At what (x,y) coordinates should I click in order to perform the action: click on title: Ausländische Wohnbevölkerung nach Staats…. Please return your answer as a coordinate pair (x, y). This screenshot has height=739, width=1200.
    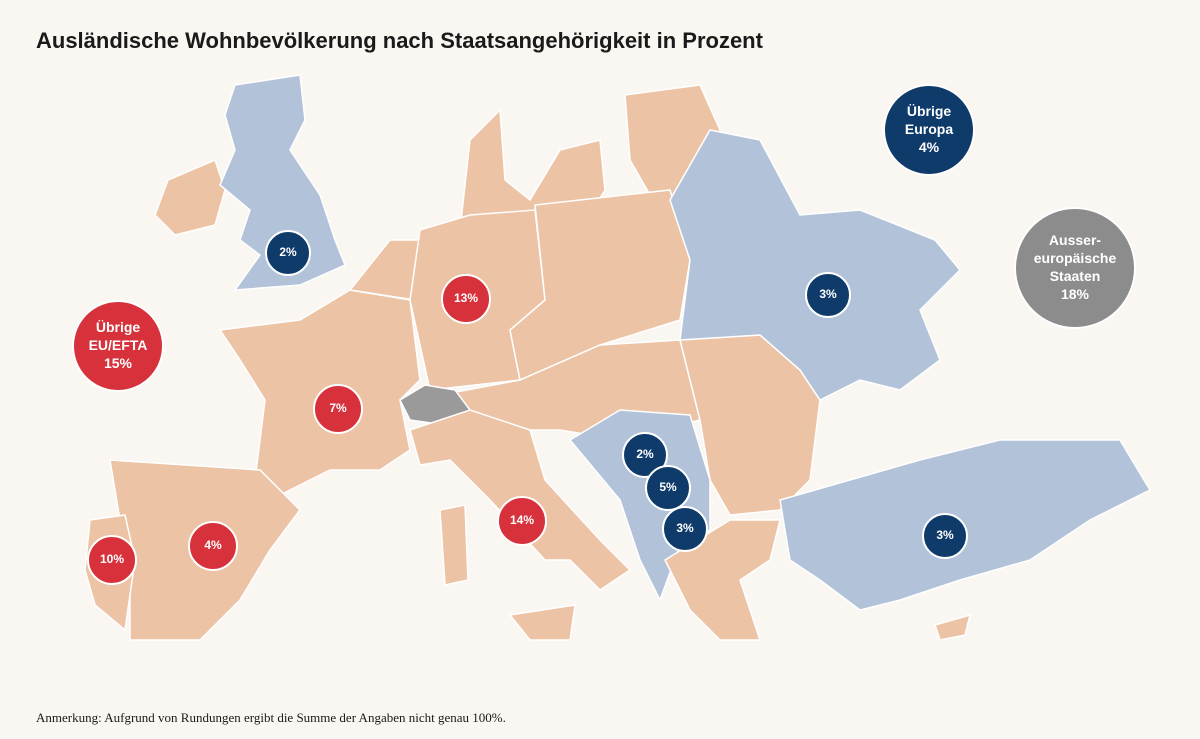
    Looking at the image, I should click on (400, 40).